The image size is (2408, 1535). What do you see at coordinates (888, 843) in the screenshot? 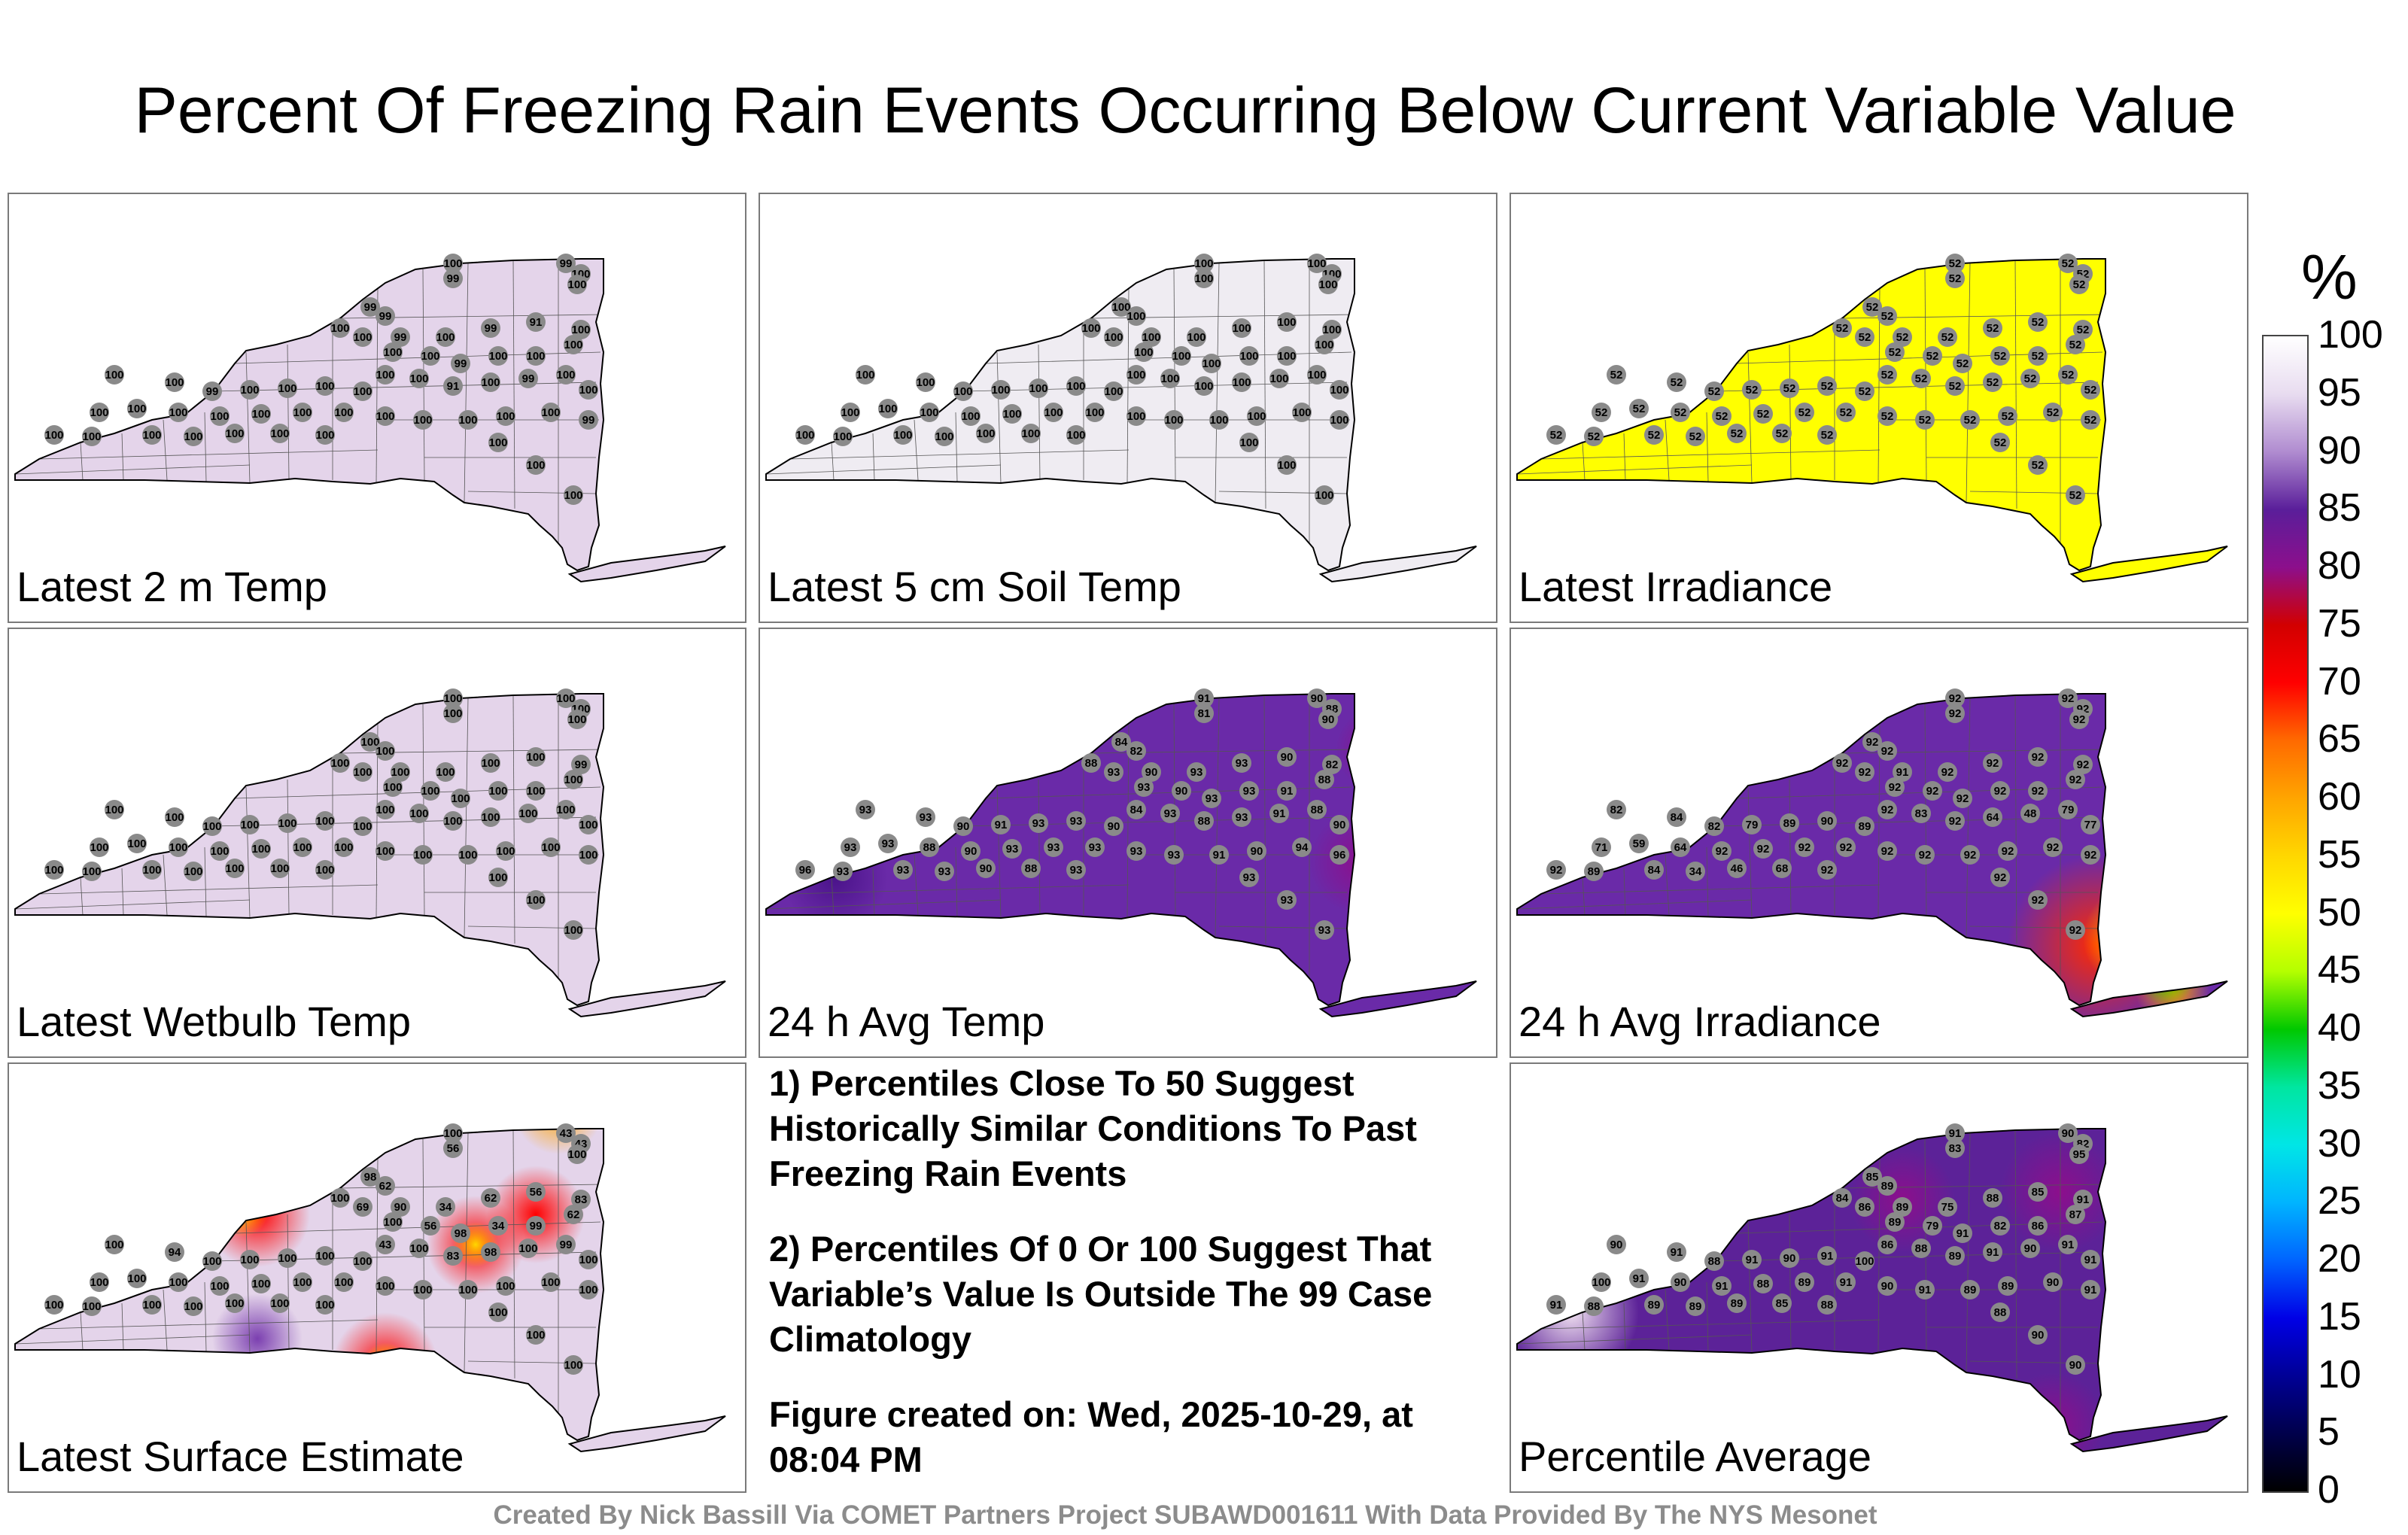
I see `station-value: 93` at bounding box center [888, 843].